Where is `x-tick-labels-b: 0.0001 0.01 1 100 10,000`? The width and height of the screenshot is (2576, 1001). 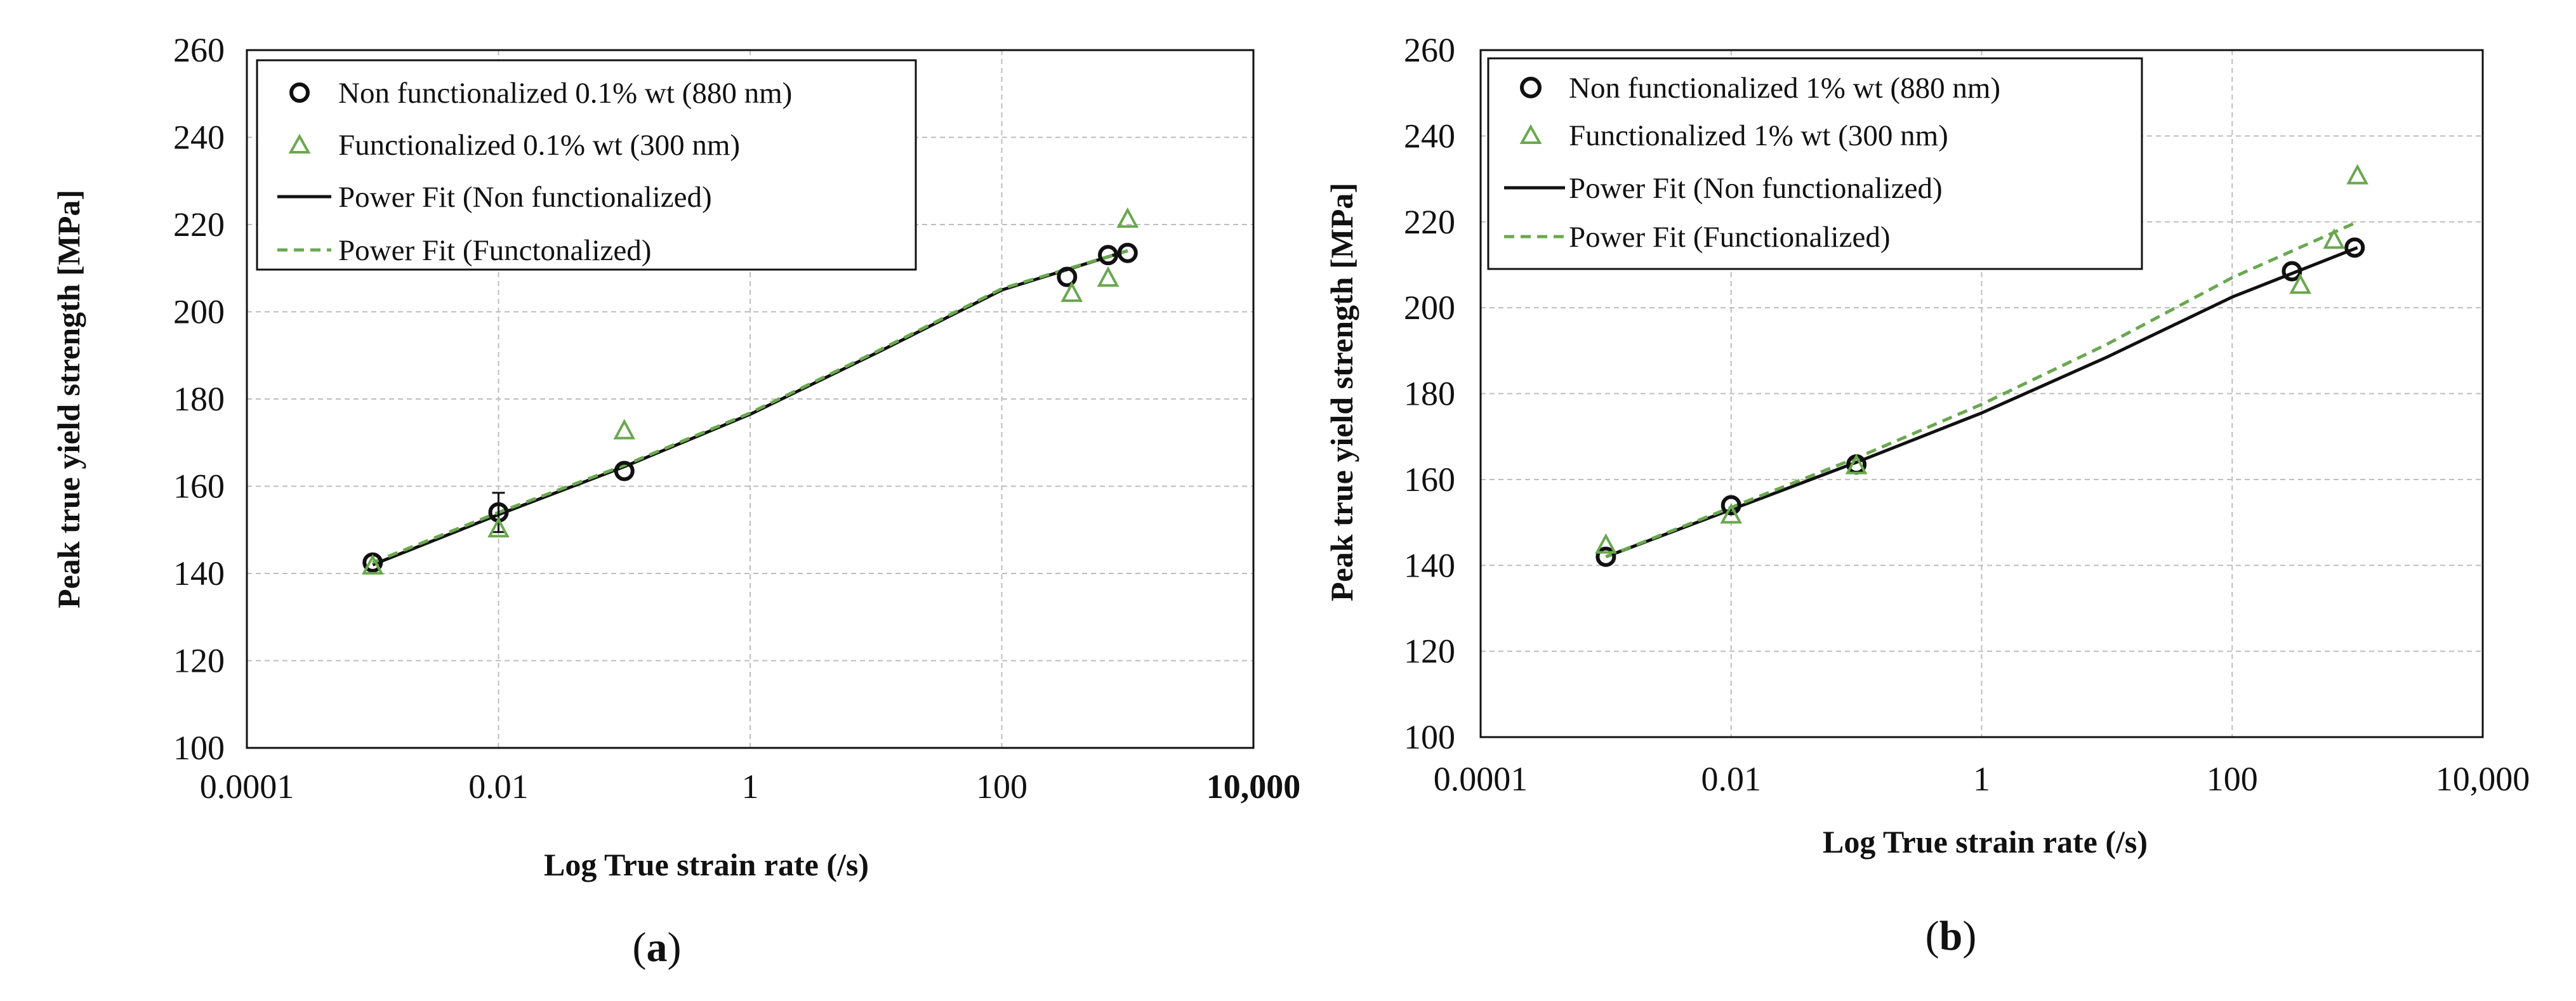
x-tick-labels-b: 0.0001 0.01 1 100 10,000 is located at coordinates (1982, 779).